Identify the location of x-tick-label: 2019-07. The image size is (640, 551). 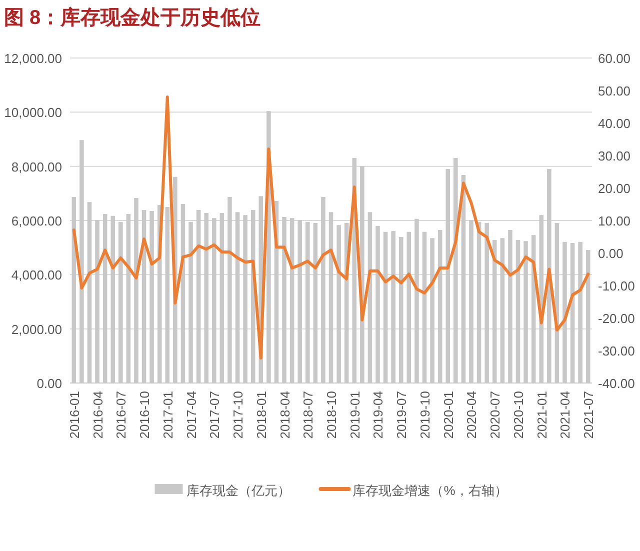
(402, 415).